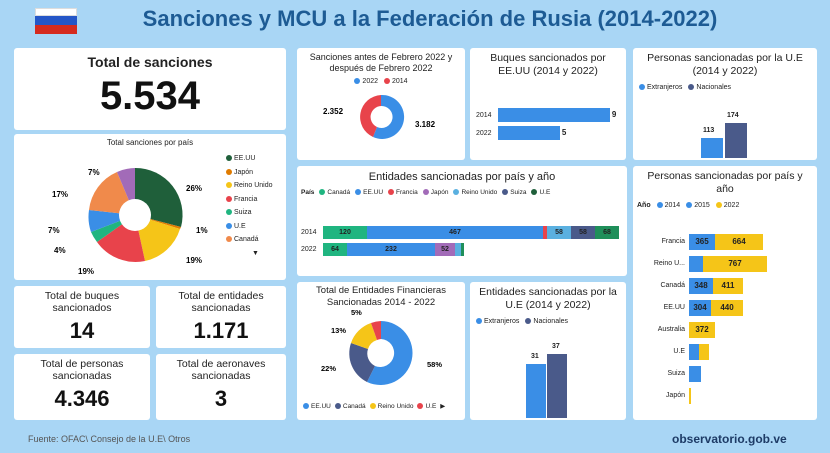 This screenshot has height=453, width=830. What do you see at coordinates (381, 81) in the screenshot?
I see `antes-despues-legend: 2022 2014` at bounding box center [381, 81].